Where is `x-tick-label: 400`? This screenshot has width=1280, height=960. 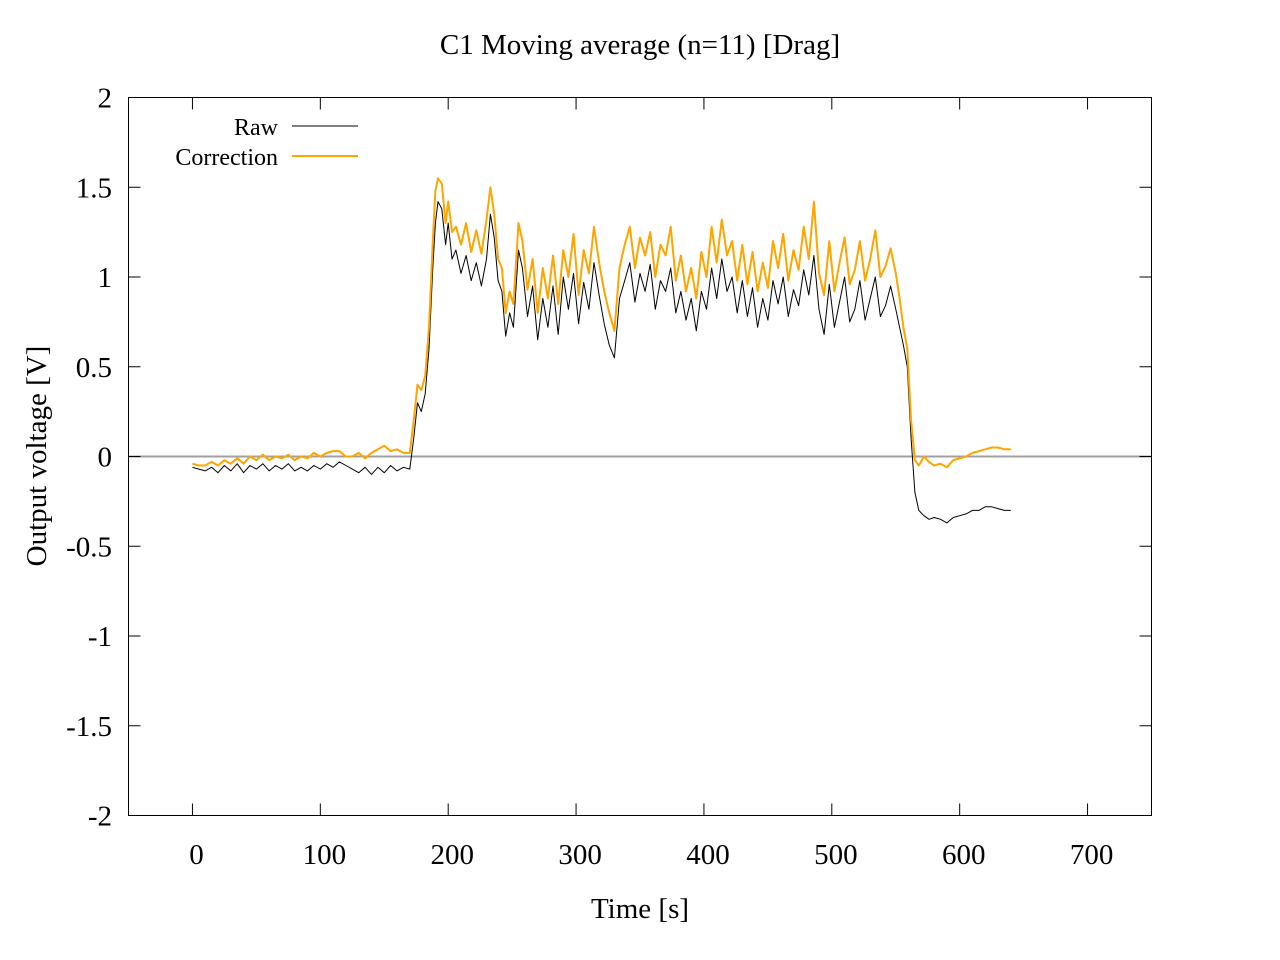 x-tick-label: 400 is located at coordinates (708, 855).